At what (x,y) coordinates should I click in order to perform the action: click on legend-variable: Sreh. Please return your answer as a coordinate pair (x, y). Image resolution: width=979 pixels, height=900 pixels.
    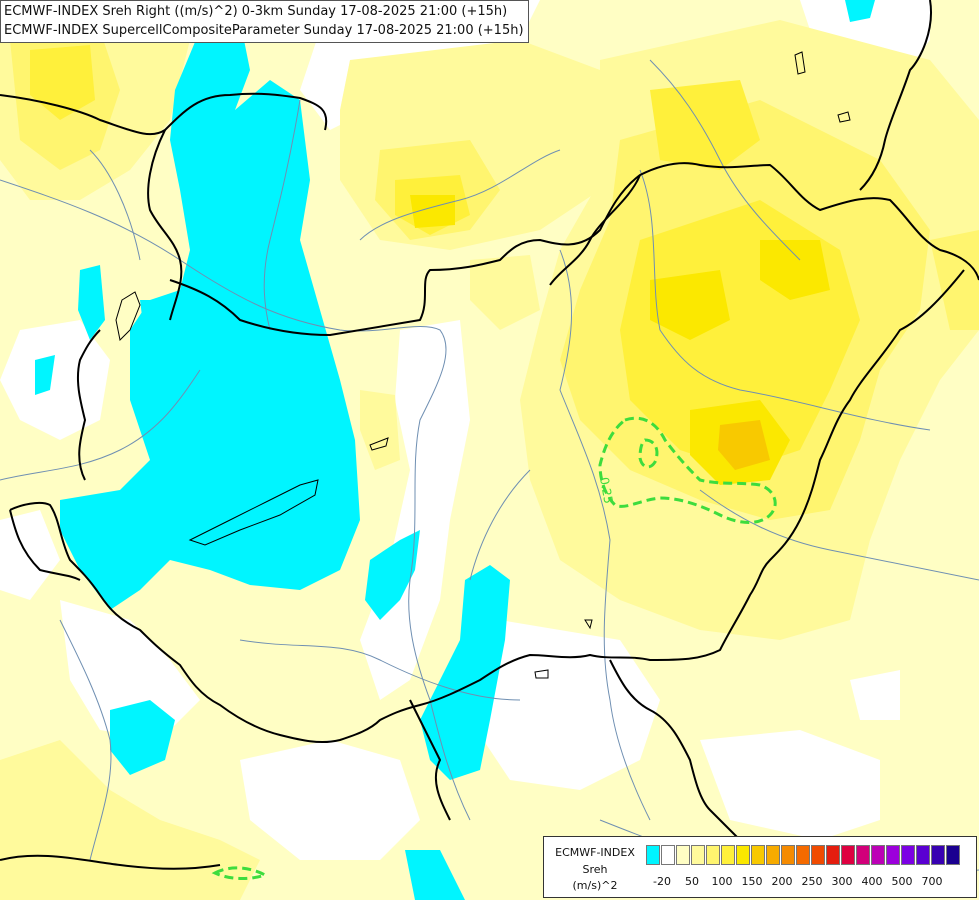
    Looking at the image, I should click on (595, 869).